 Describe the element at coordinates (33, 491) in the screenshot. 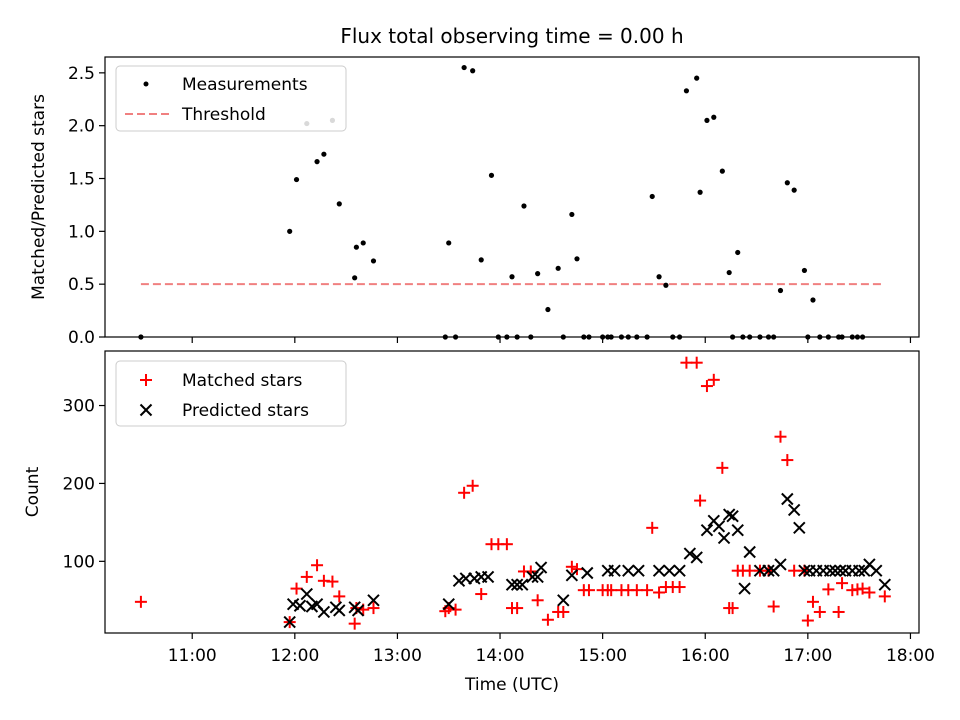

I see `count-plot-ylabel: Count` at that location.